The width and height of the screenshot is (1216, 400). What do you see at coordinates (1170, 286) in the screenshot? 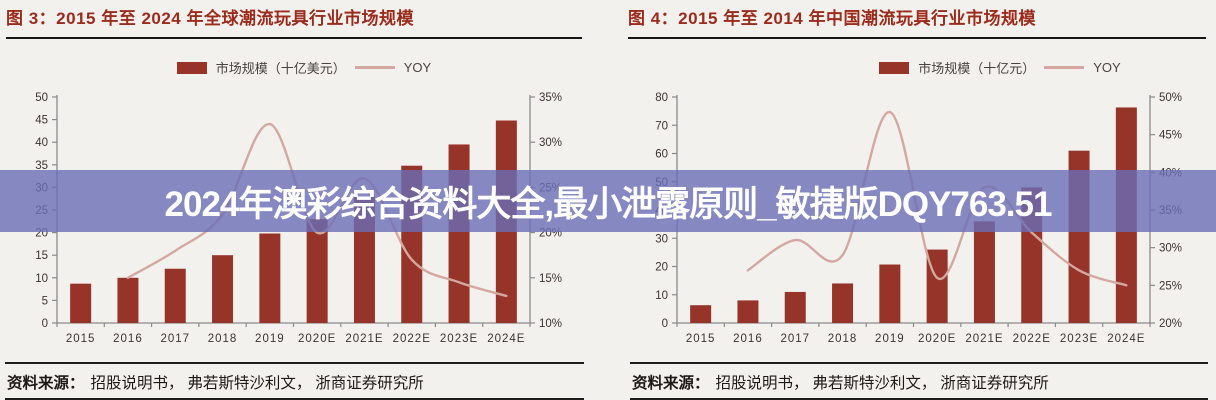
I see `svg-text: 25%` at bounding box center [1170, 286].